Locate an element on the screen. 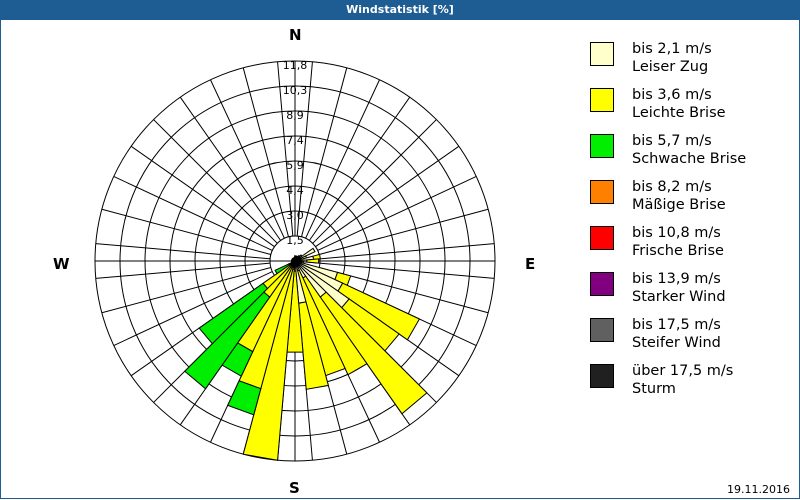  legend-speed: bis 2,1 m/s is located at coordinates (672, 49).